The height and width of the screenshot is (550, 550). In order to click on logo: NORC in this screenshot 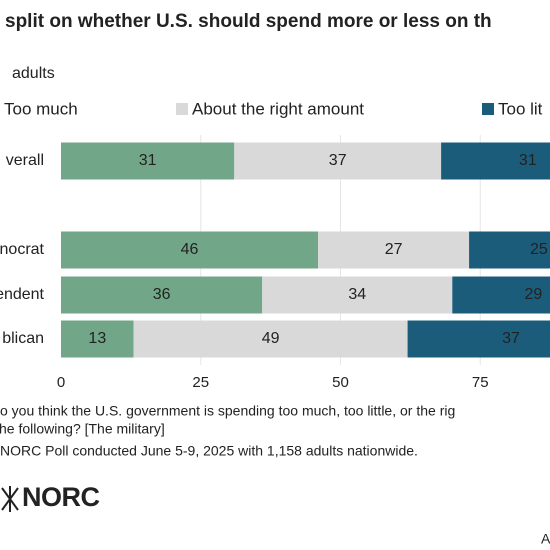, I will do `click(50, 497)`.